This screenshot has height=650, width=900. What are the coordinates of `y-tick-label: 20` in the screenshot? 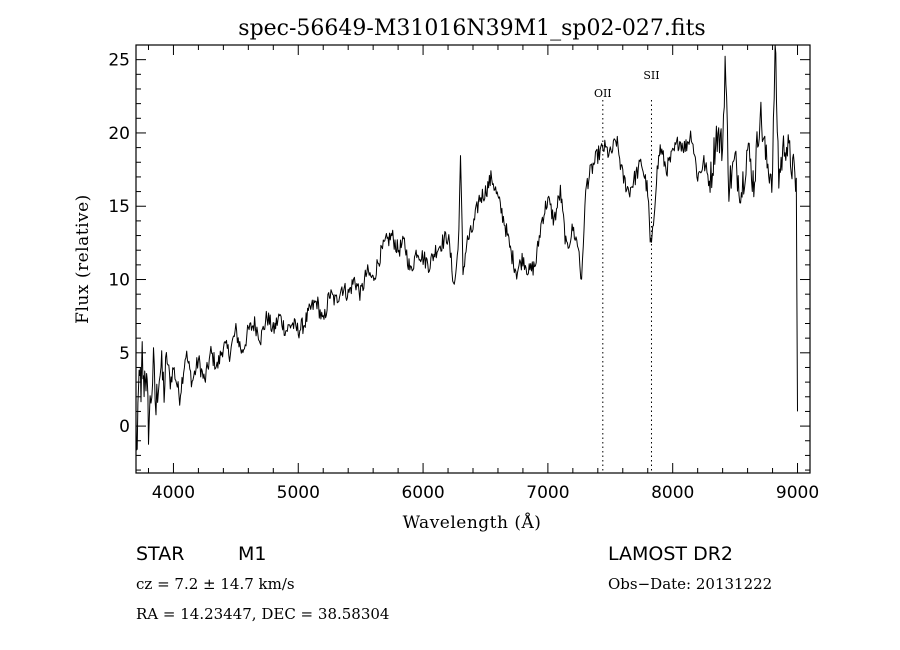 It's located at (119, 134).